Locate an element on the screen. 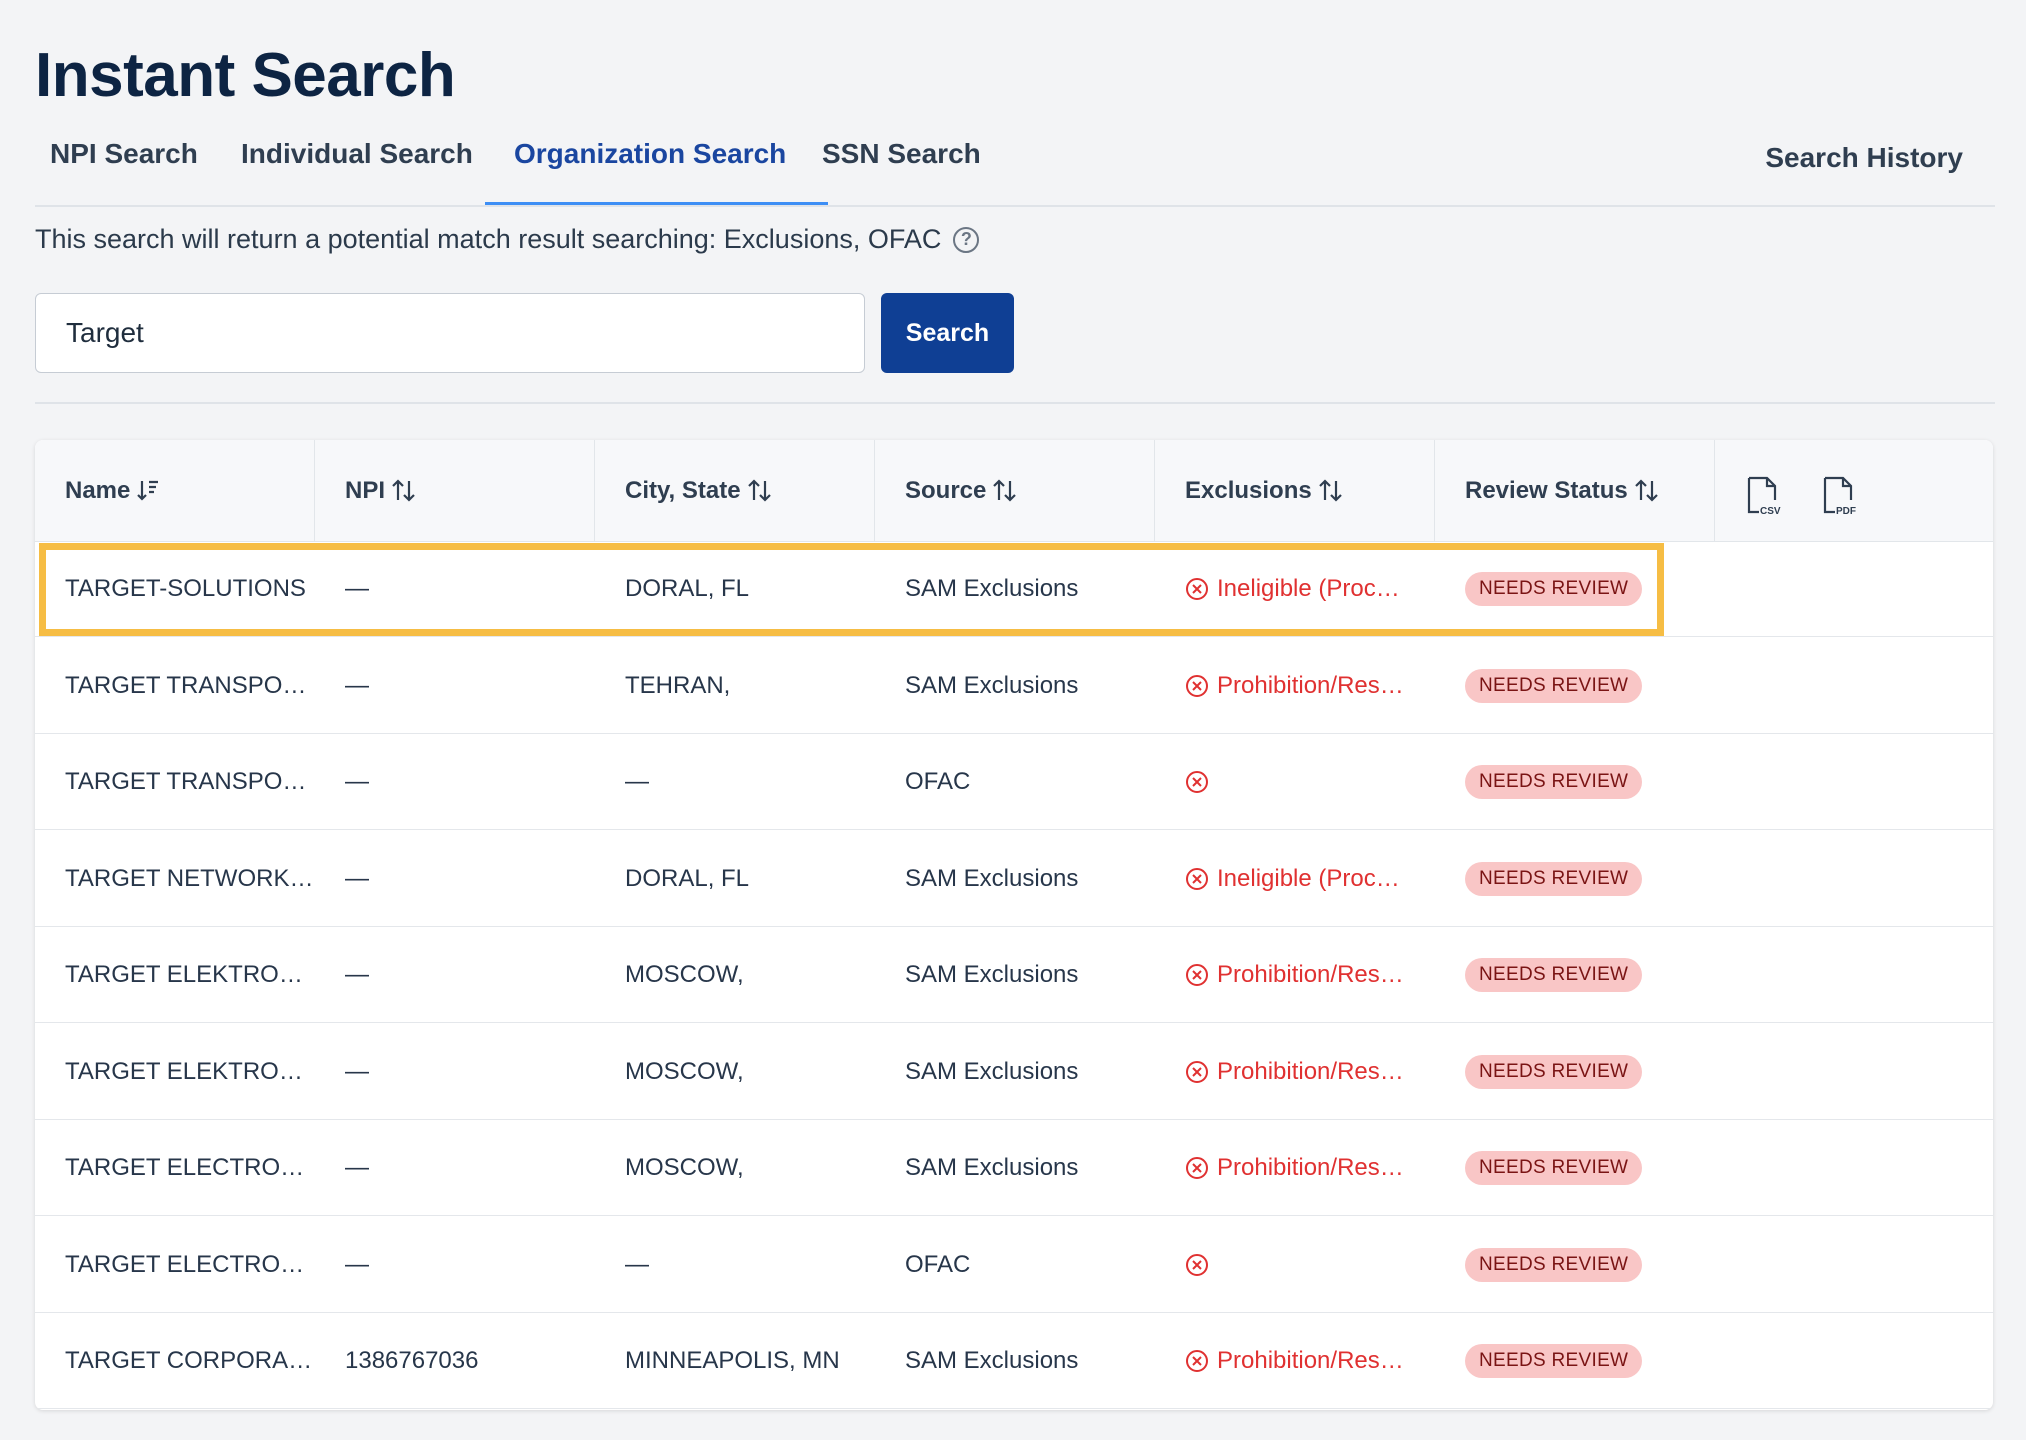  column-header-exclusions: Exclusions is located at coordinates (1295, 490).